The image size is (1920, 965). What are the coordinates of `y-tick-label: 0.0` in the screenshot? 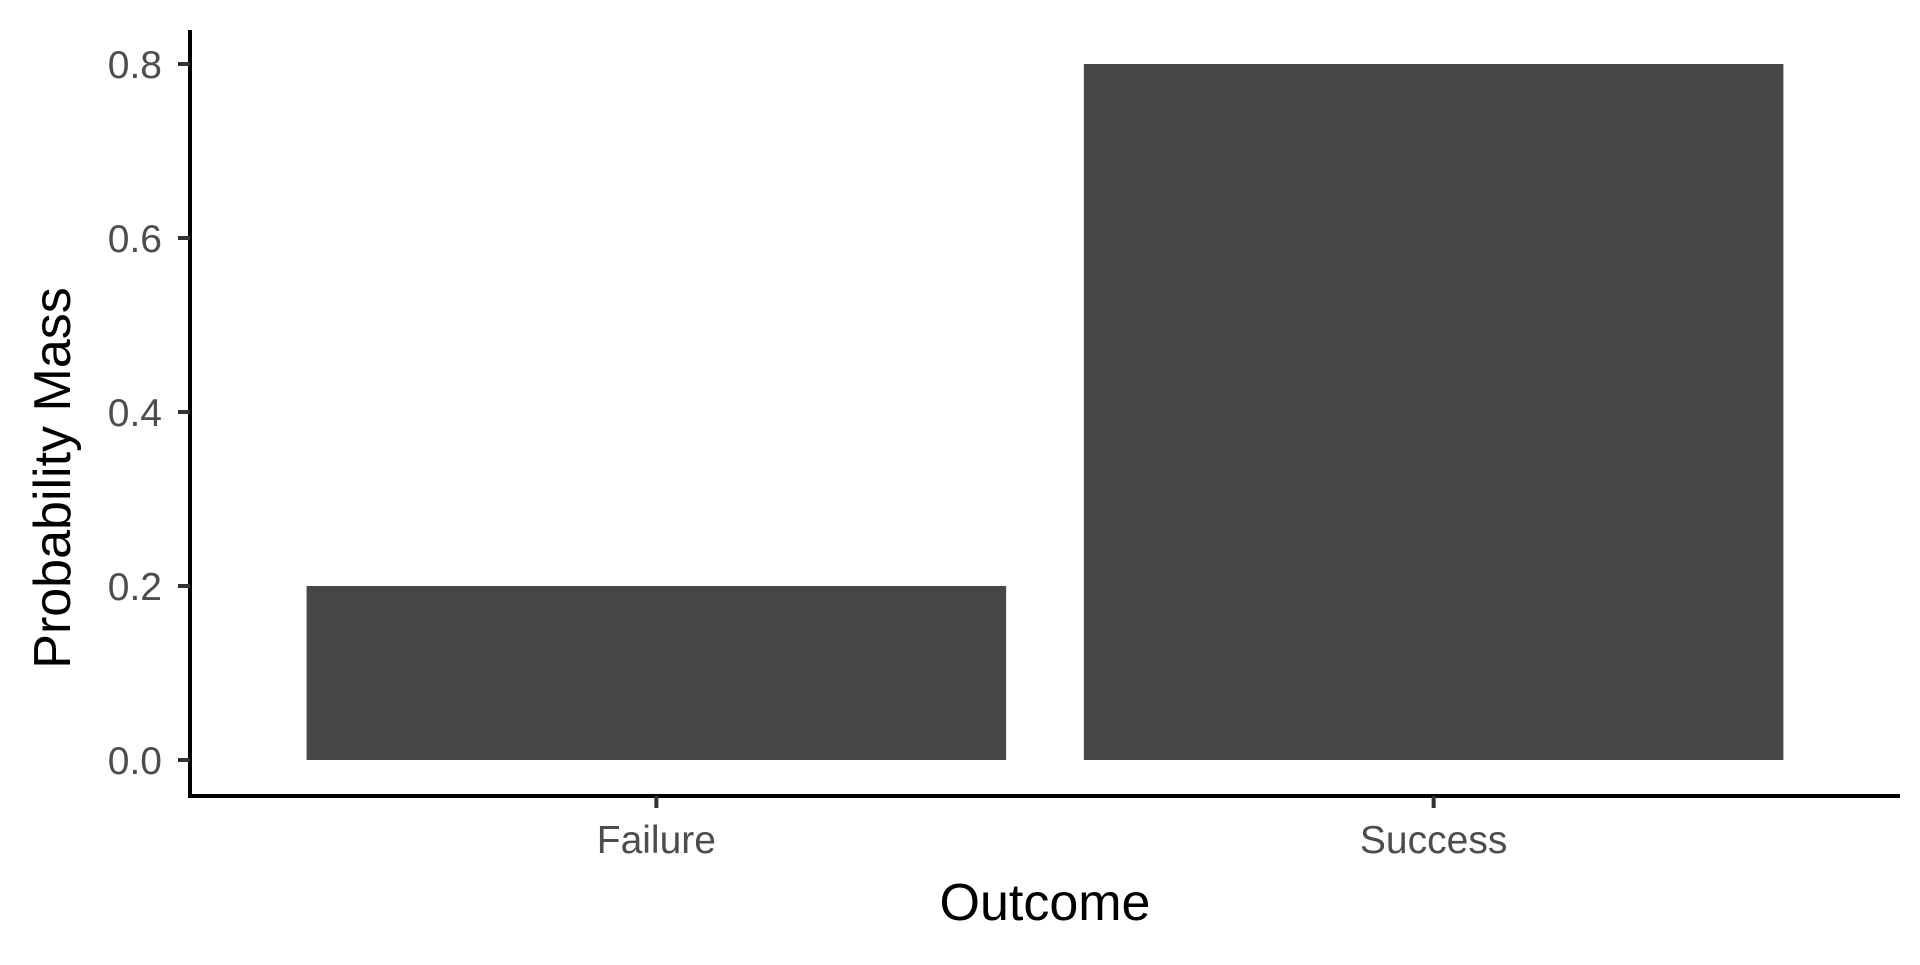 It's located at (135, 761).